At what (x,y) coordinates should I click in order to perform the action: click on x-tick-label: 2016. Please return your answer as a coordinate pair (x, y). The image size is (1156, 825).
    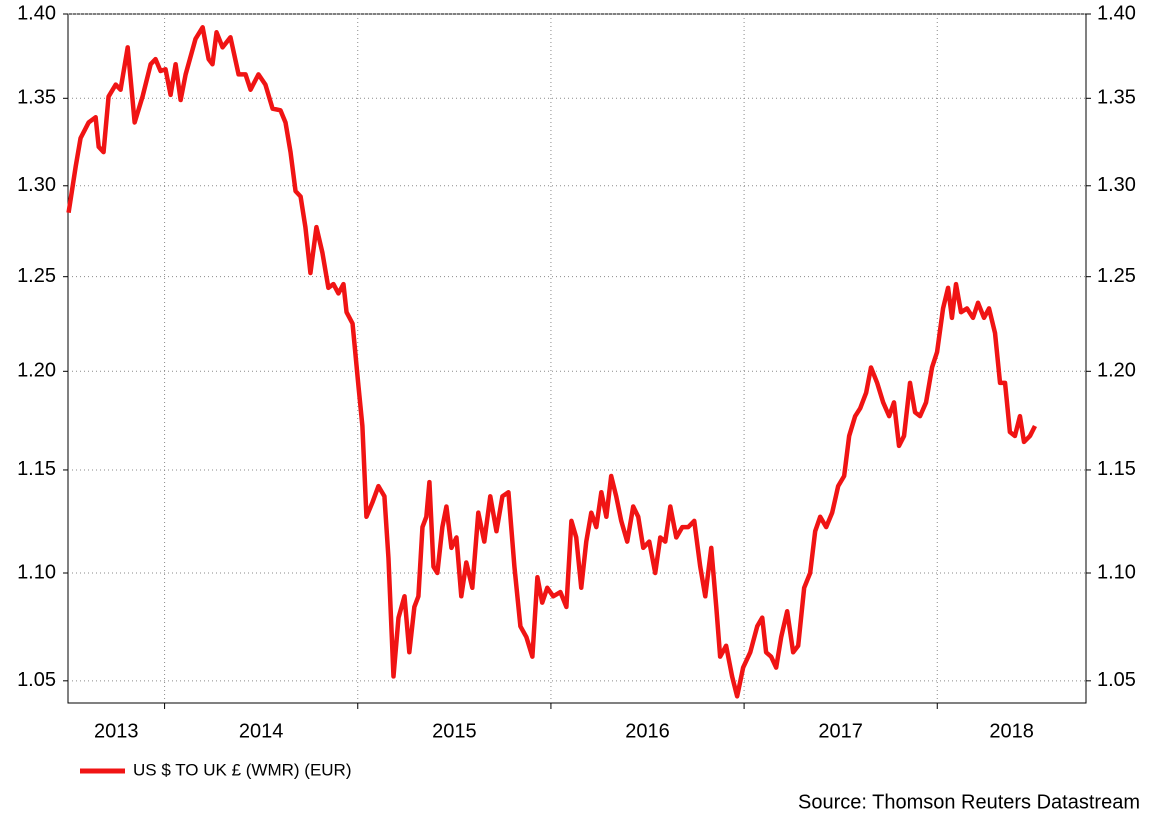
    Looking at the image, I should click on (647, 731).